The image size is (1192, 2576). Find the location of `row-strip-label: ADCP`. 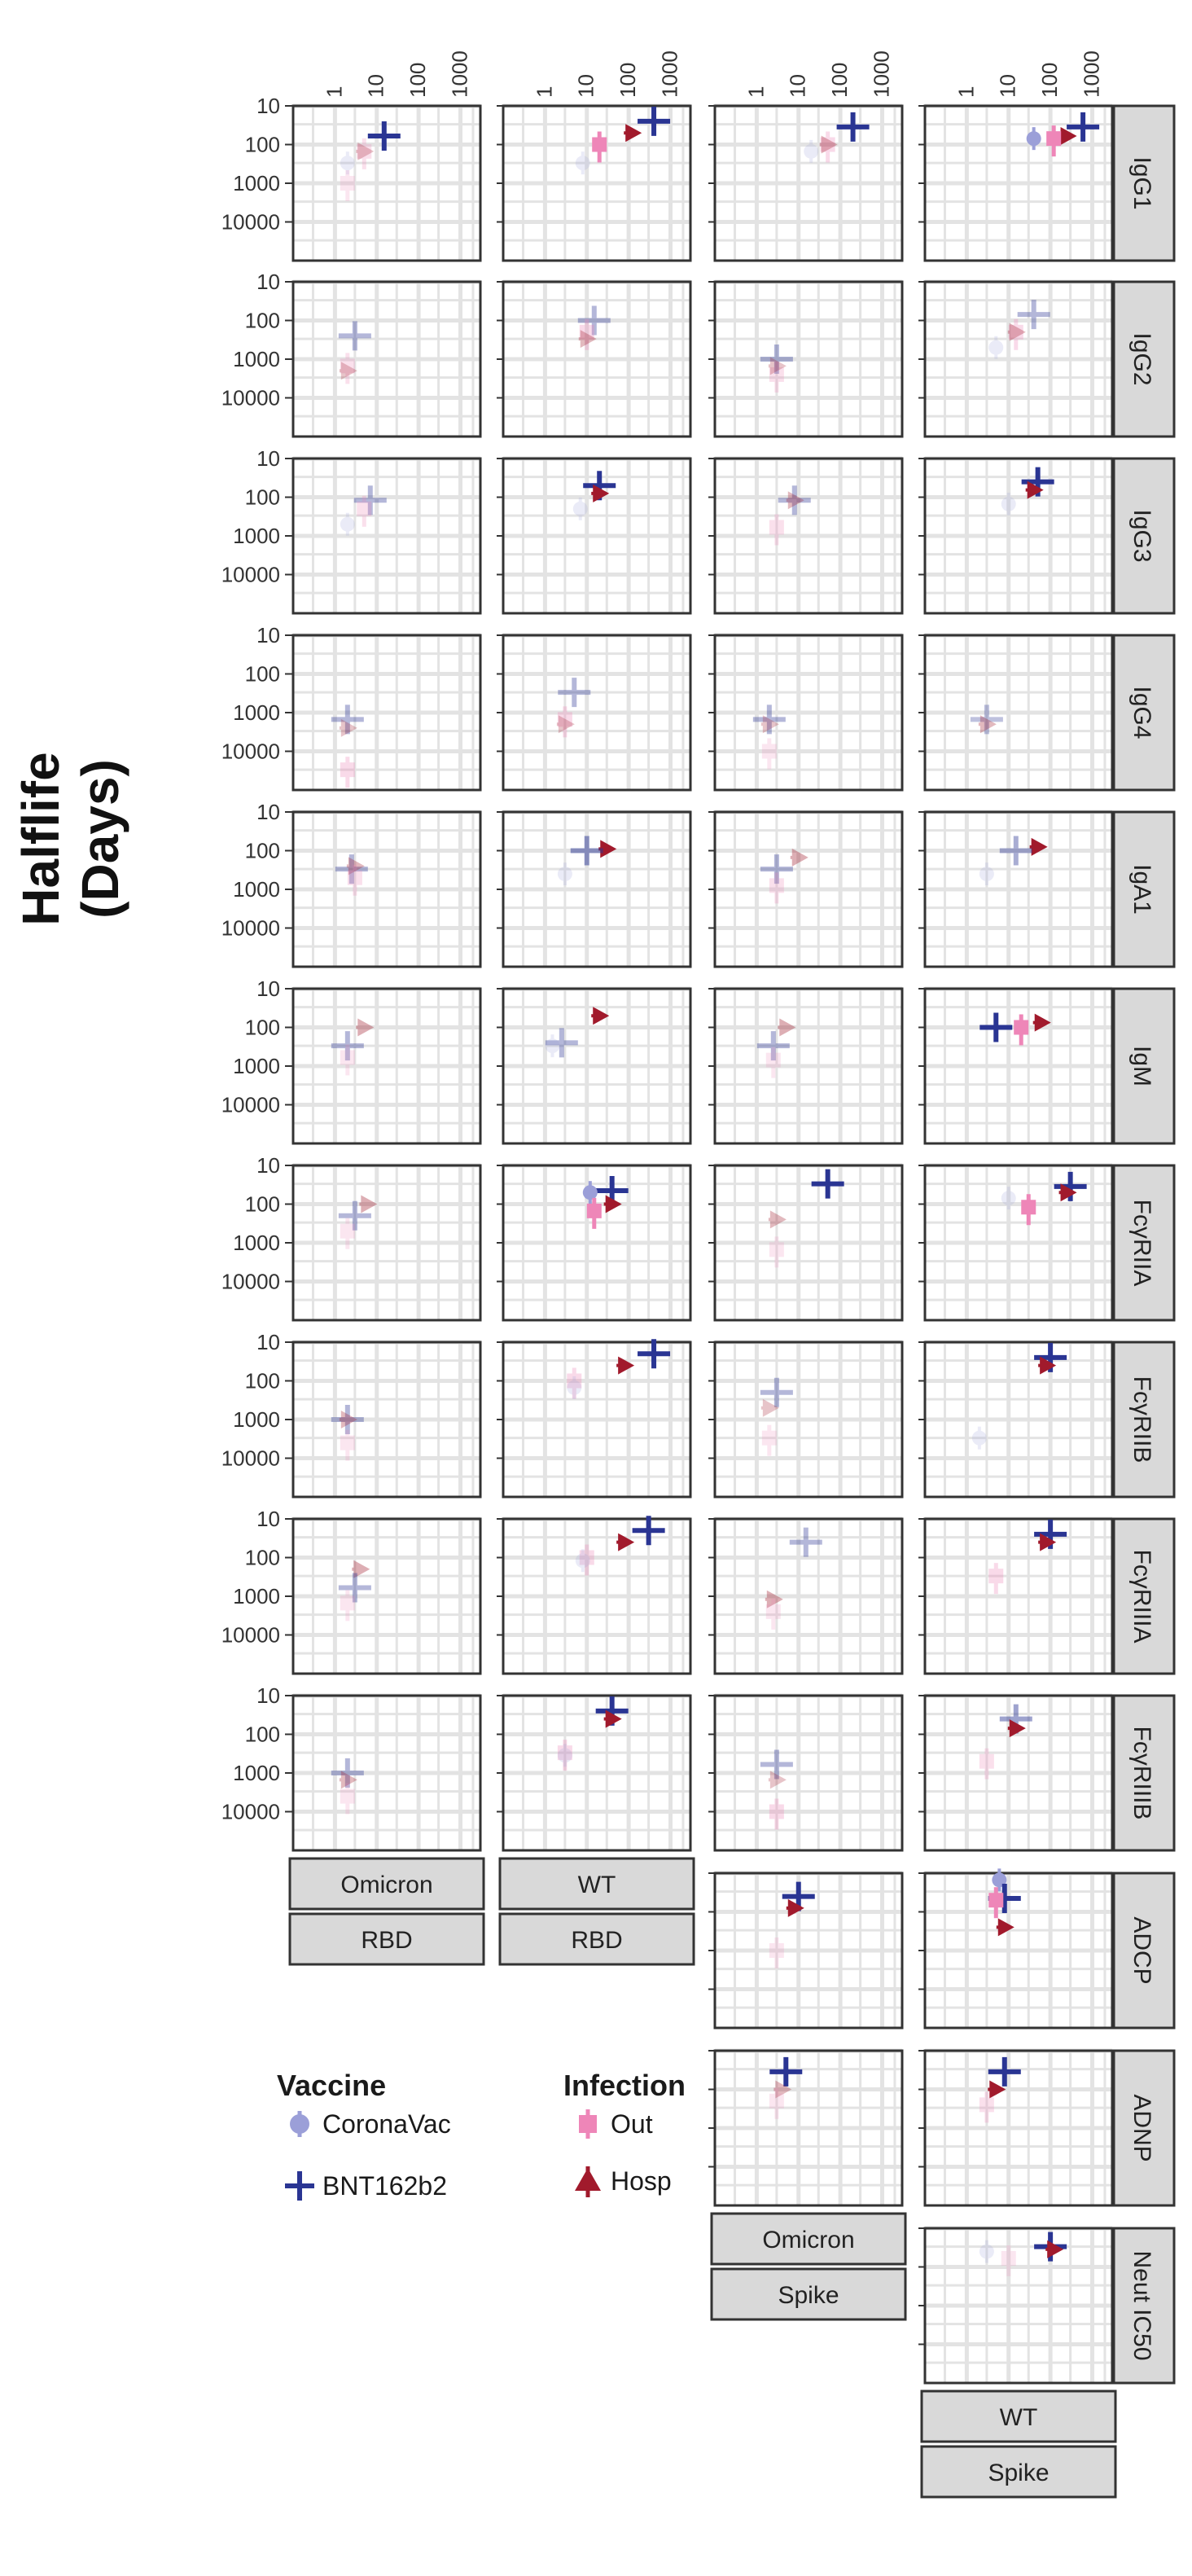

row-strip-label: ADCP is located at coordinates (1141, 1950).